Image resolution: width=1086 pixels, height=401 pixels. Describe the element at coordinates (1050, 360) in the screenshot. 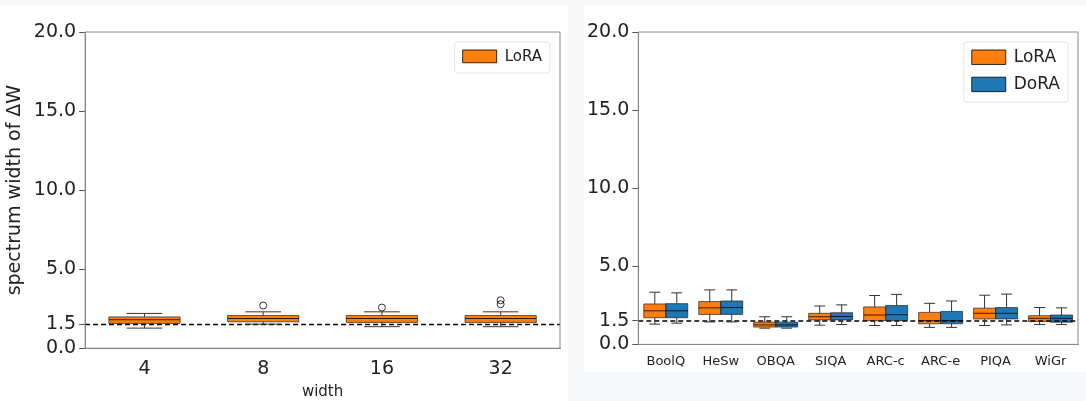

I see `x-tick-label: WiGr` at that location.